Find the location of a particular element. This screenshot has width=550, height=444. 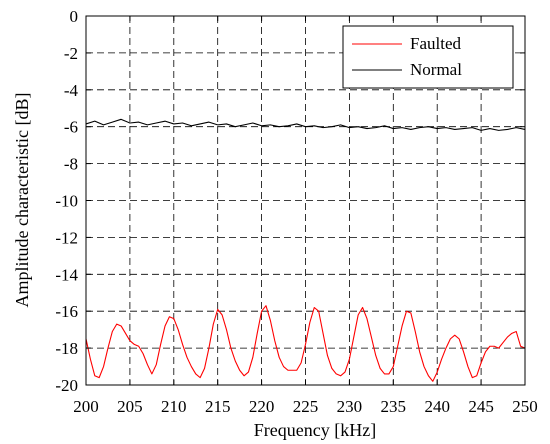

x-tick-label: 250 is located at coordinates (525, 406).